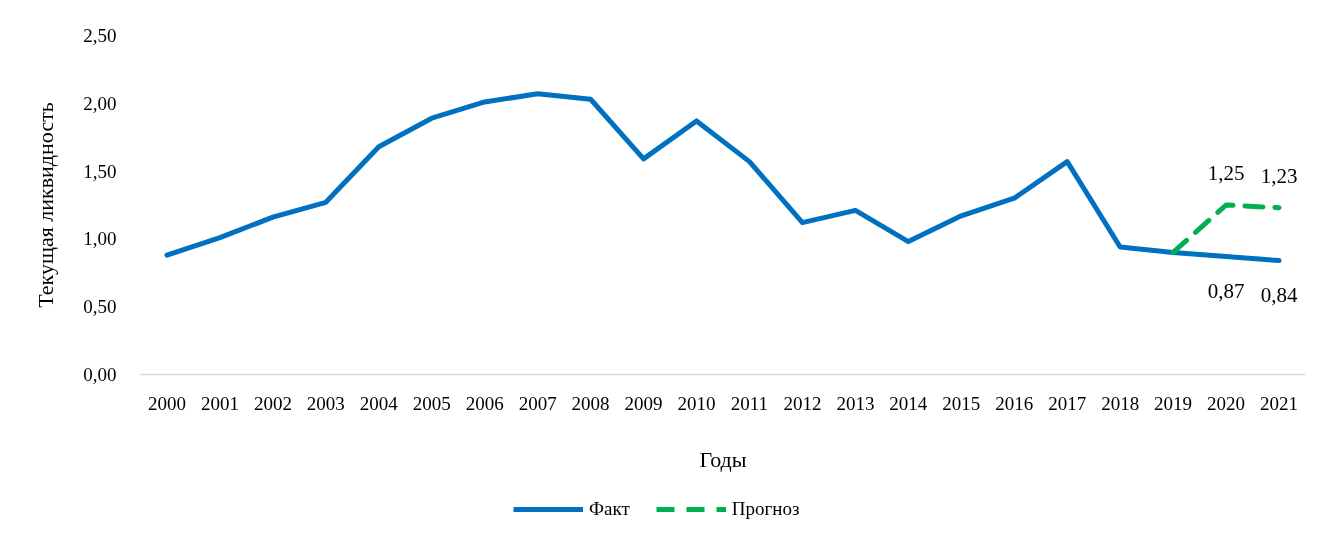 The image size is (1341, 539). Describe the element at coordinates (431, 403) in the screenshot. I see `x-tick-label: 2005` at that location.